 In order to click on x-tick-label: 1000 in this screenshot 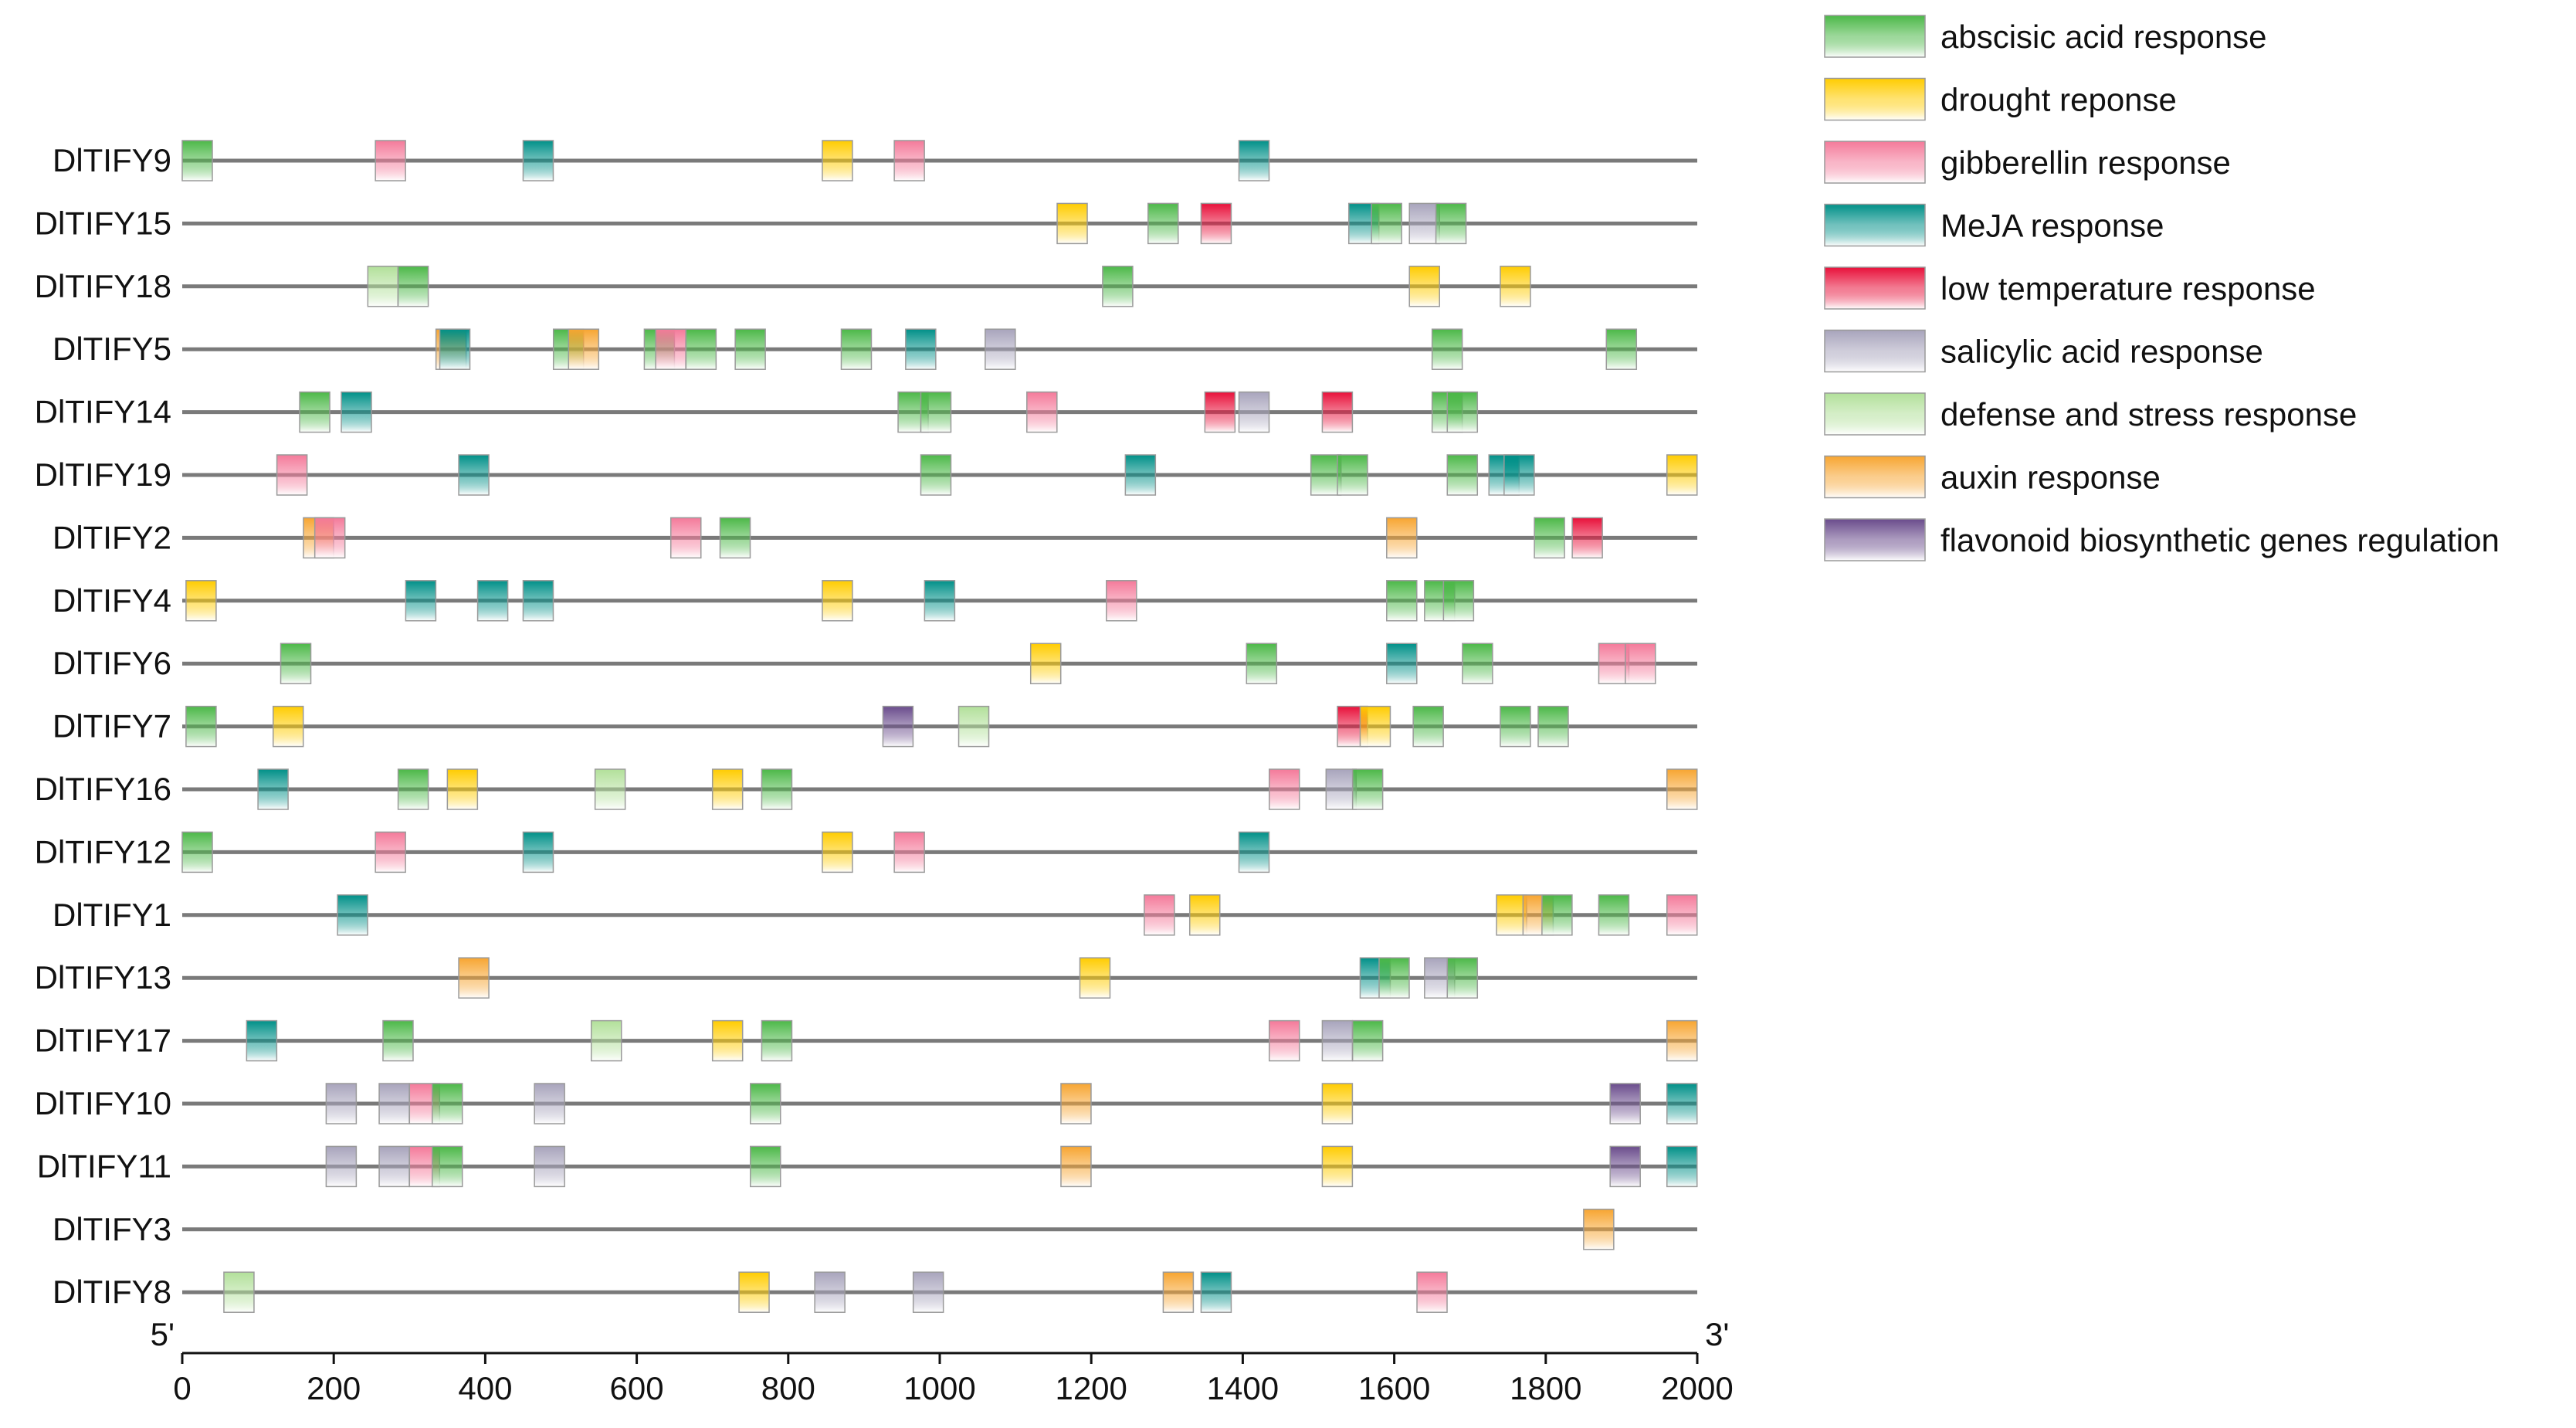, I will do `click(939, 1388)`.